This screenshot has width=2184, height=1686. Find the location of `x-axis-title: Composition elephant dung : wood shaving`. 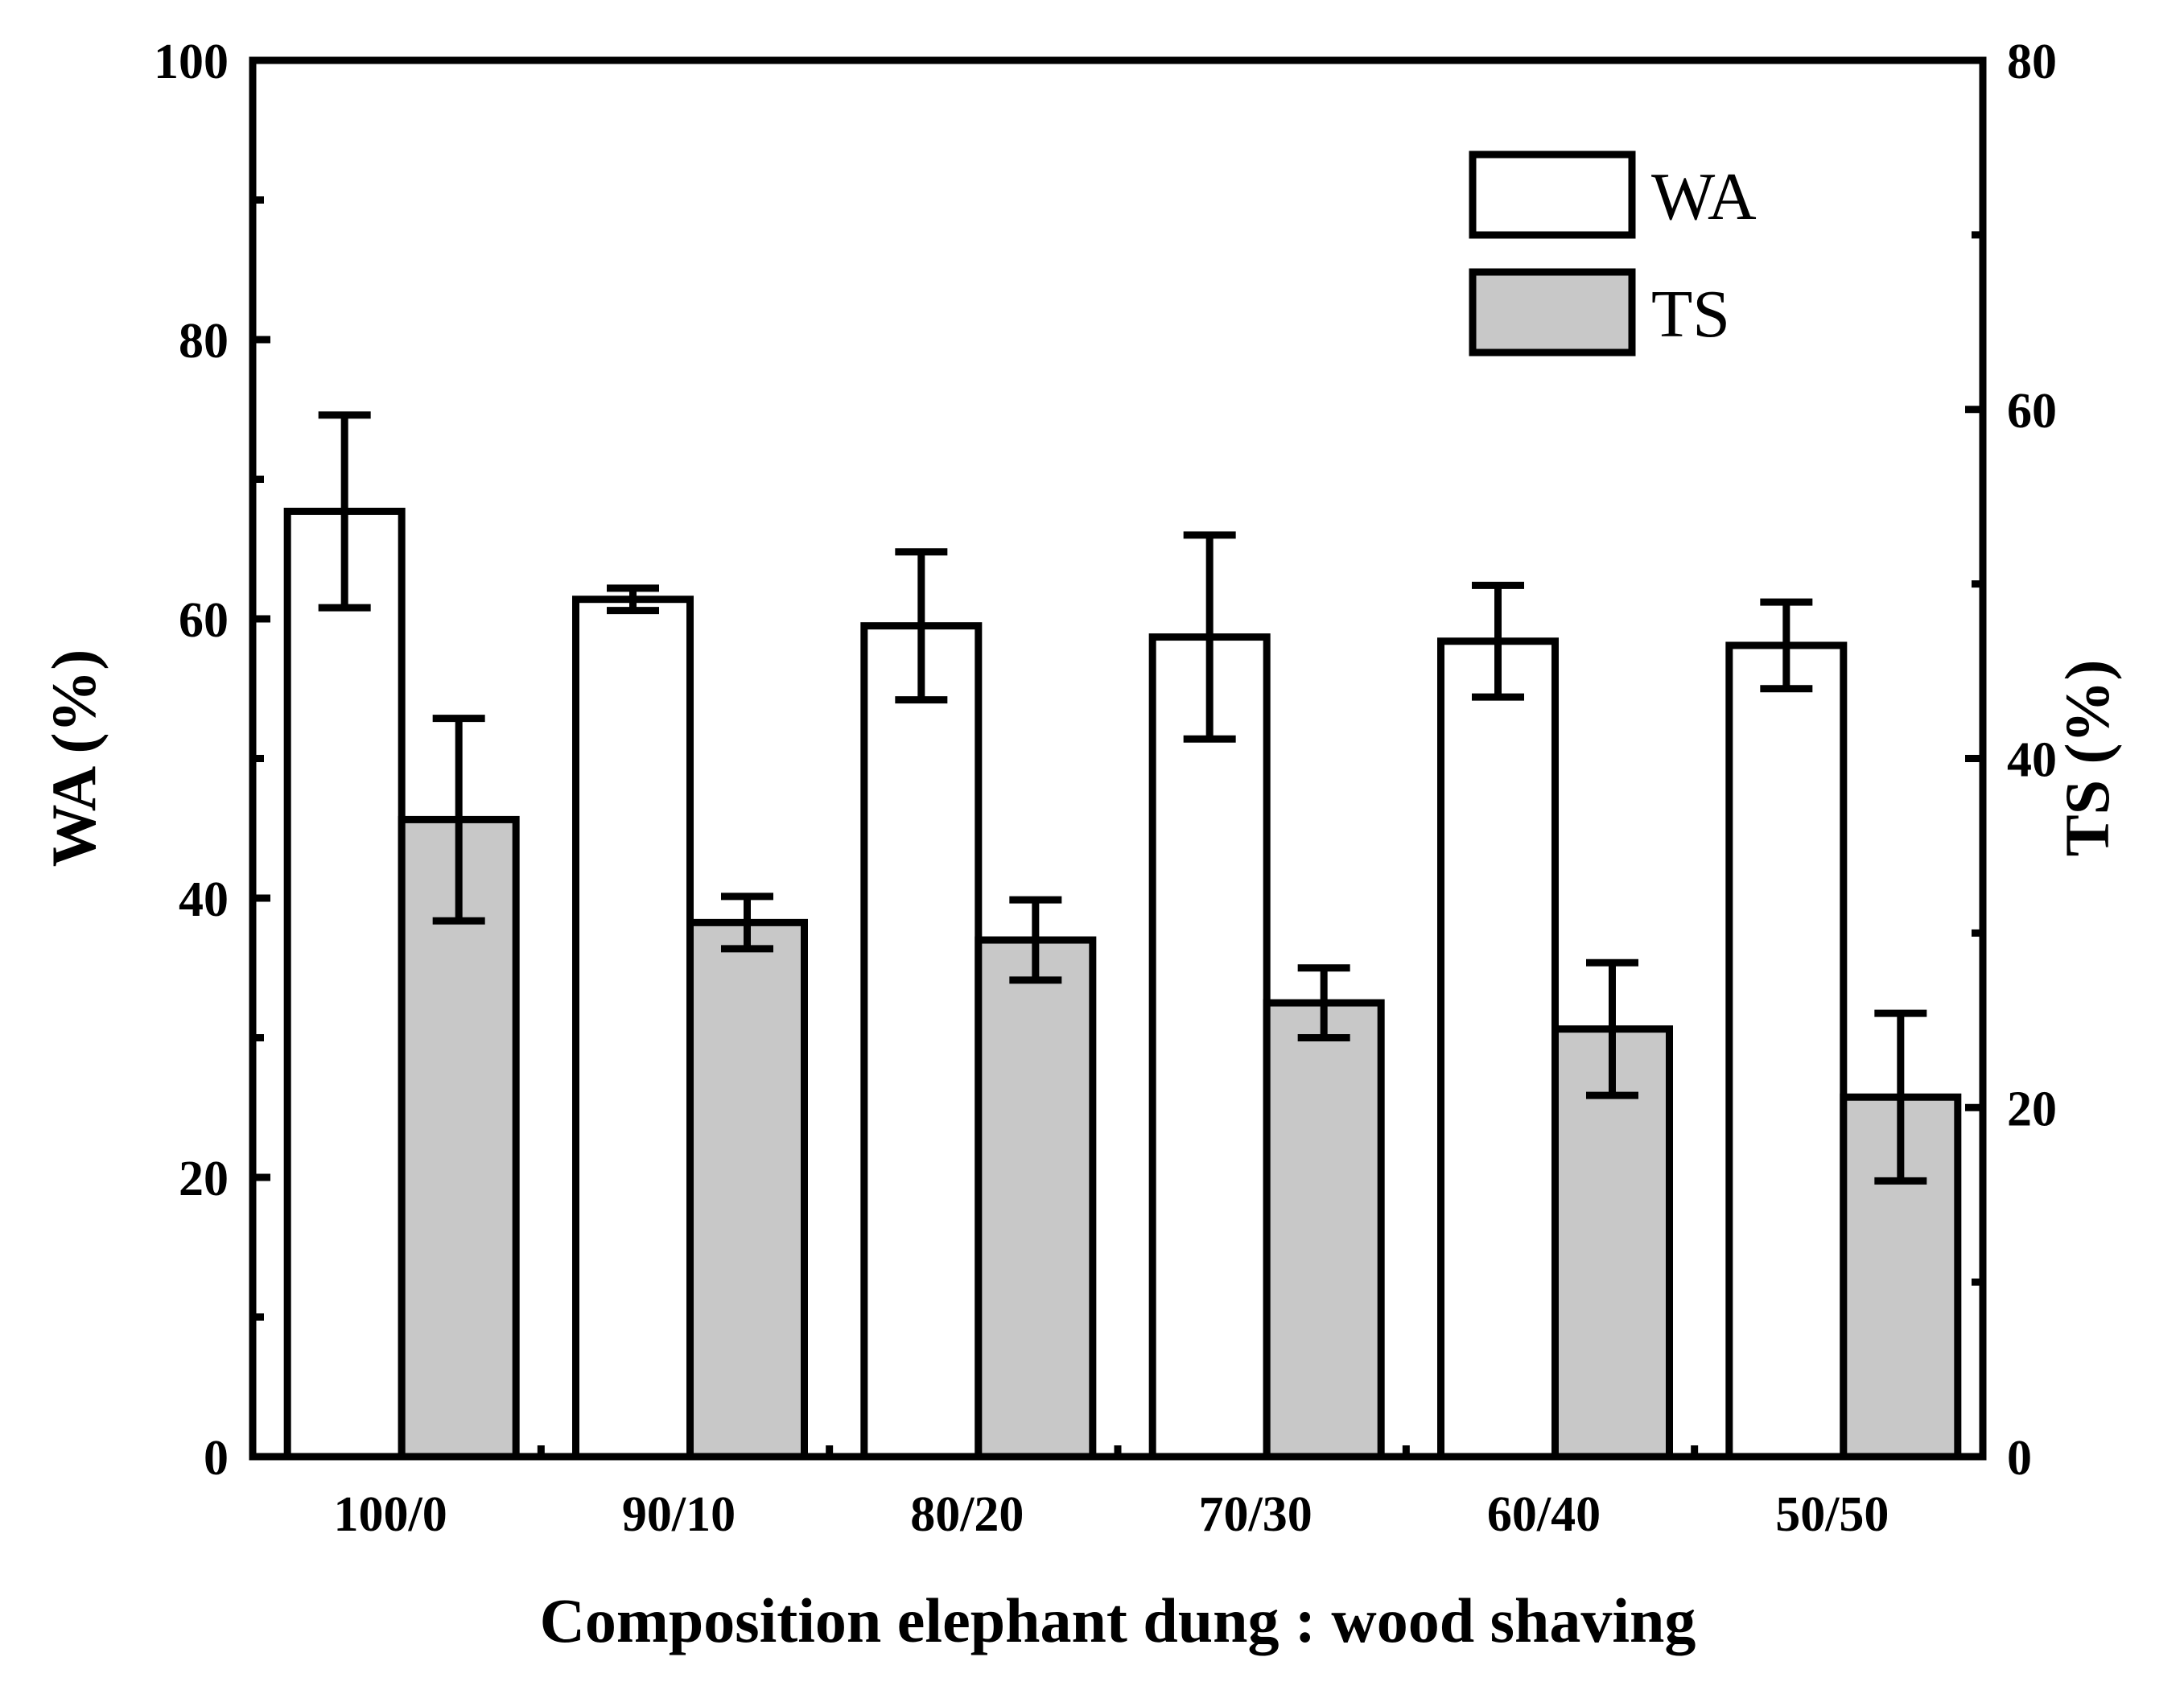

x-axis-title: Composition elephant dung : wood shaving is located at coordinates (1118, 1620).